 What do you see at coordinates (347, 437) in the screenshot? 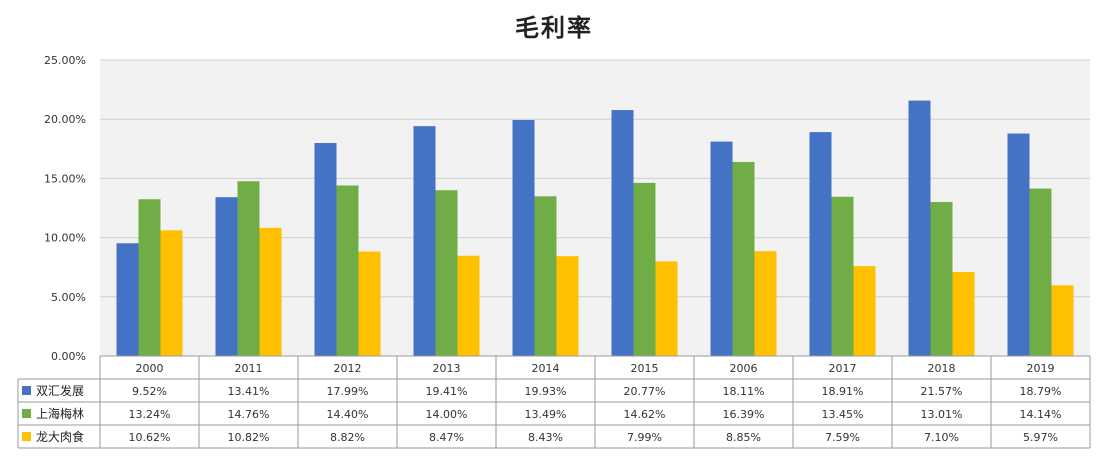
I see `data-label: 8.82%` at bounding box center [347, 437].